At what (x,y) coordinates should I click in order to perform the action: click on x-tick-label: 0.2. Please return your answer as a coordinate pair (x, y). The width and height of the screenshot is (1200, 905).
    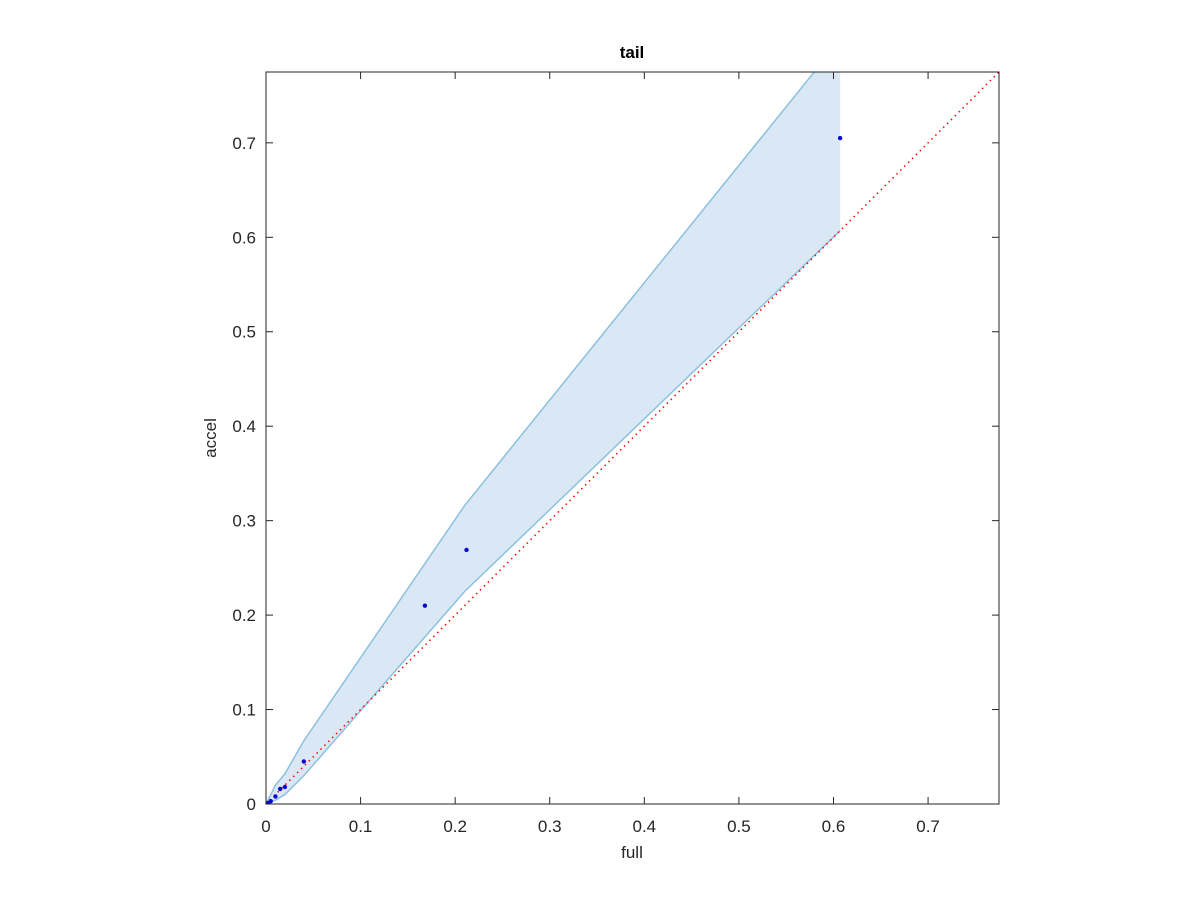
    Looking at the image, I should click on (455, 826).